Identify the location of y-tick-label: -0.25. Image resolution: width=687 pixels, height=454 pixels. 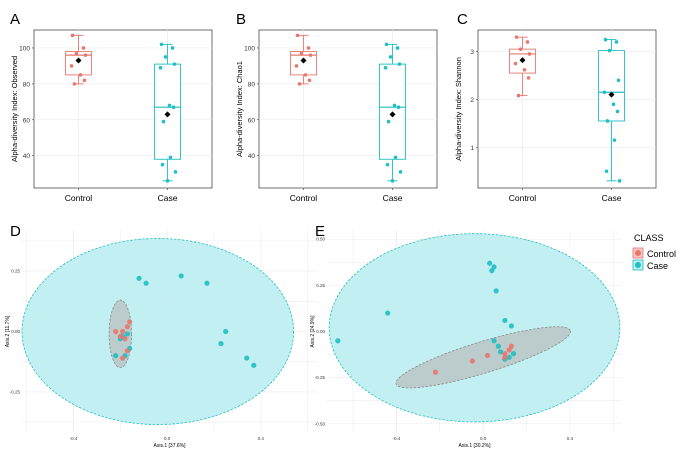
(320, 377).